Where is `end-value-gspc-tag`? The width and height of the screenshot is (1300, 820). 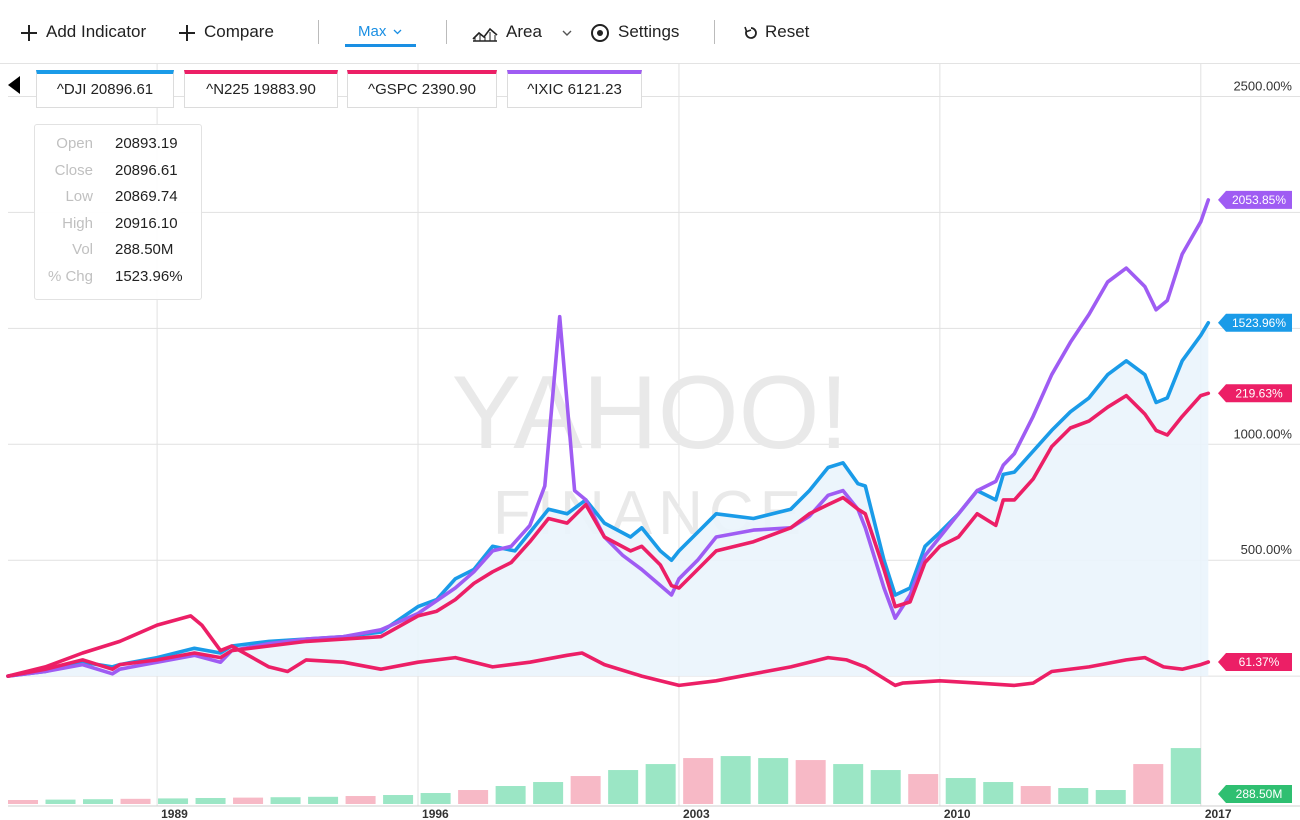 end-value-gspc-tag is located at coordinates (1255, 393).